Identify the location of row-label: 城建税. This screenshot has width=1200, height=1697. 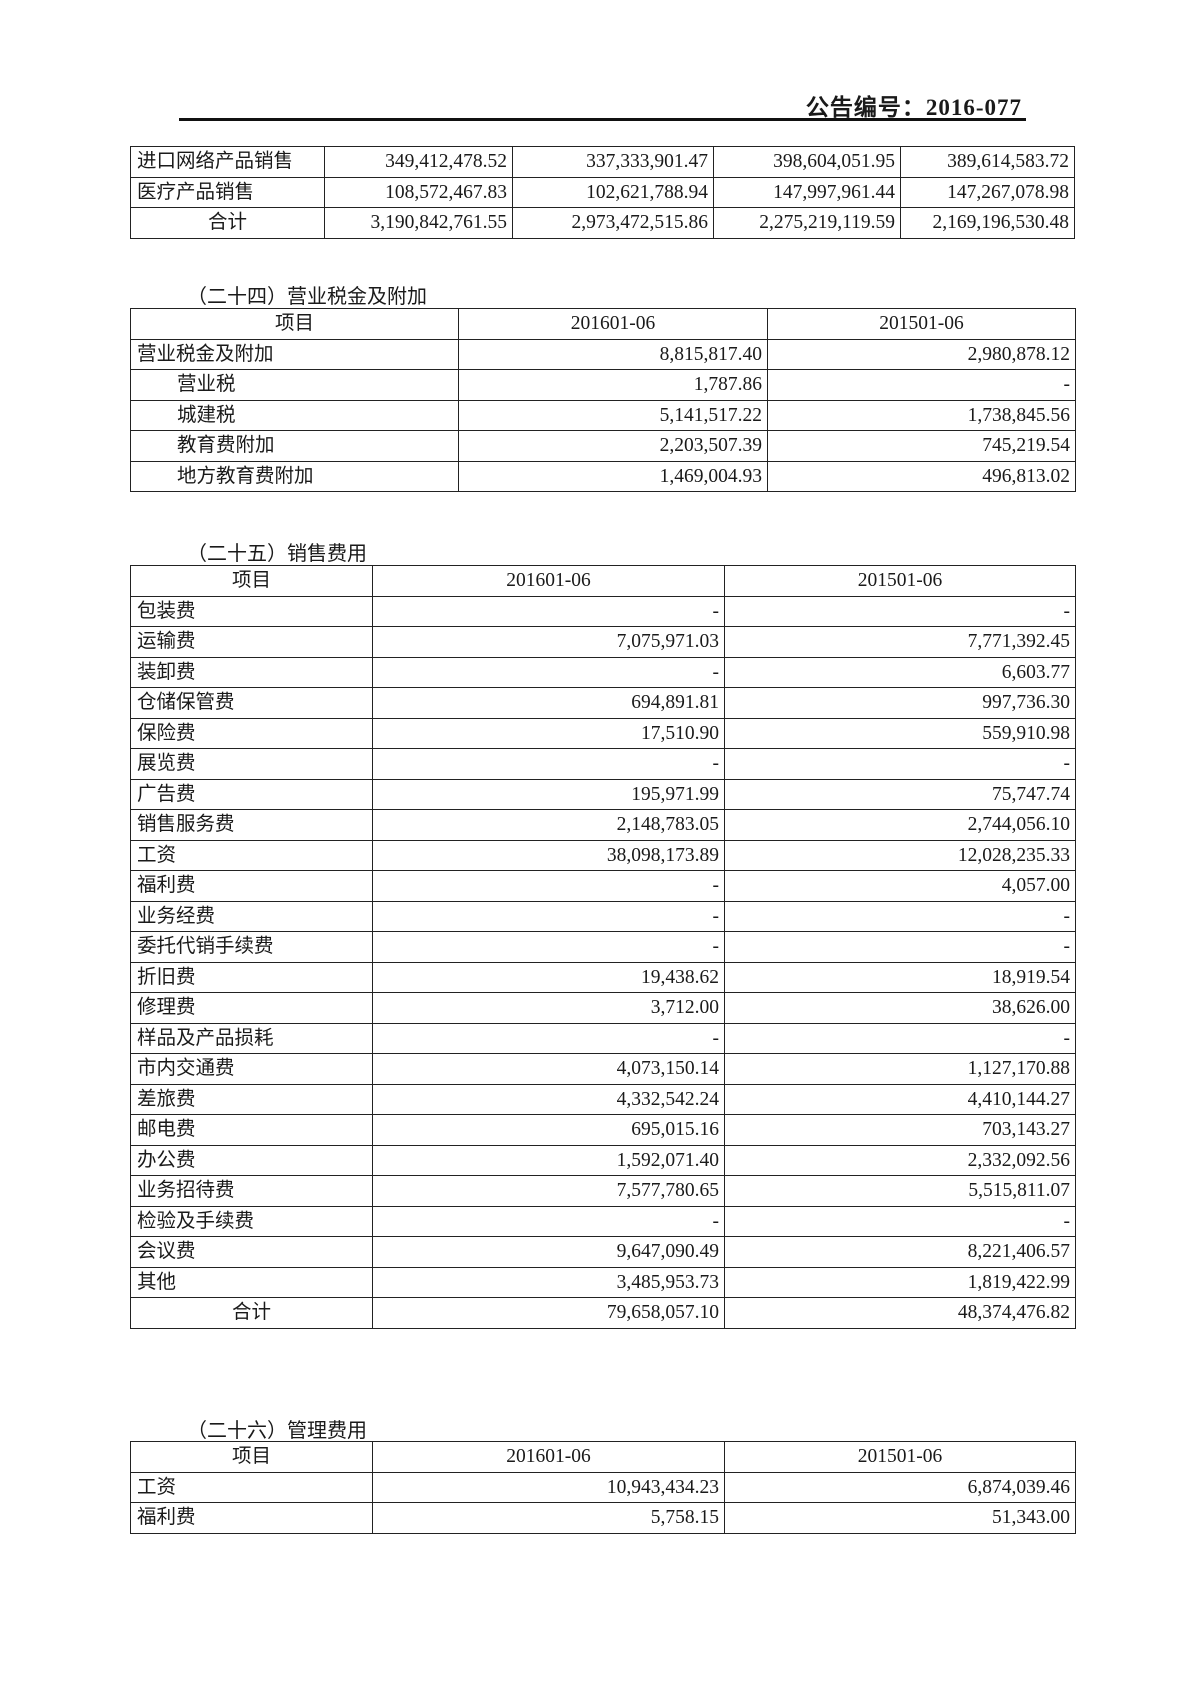
(294, 415).